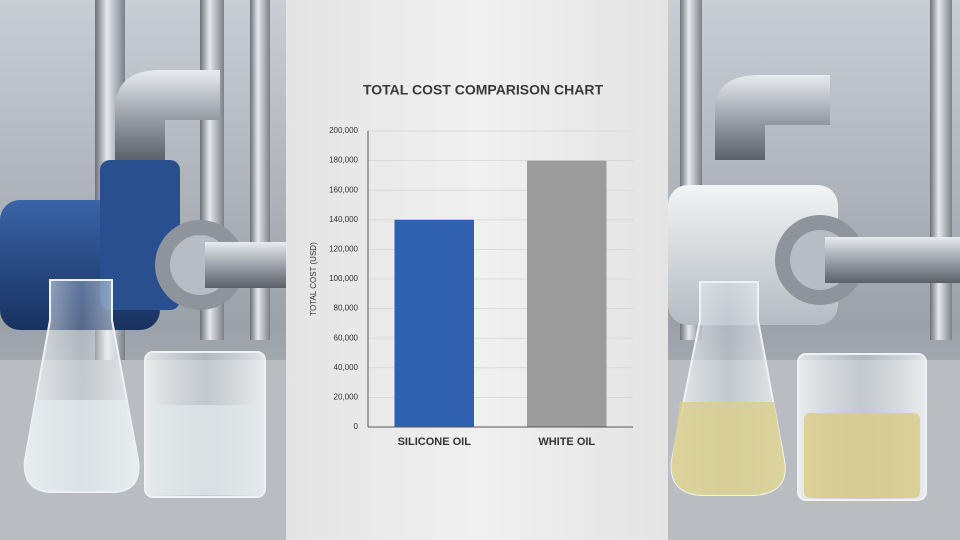 Image resolution: width=960 pixels, height=540 pixels. Describe the element at coordinates (343, 189) in the screenshot. I see `y-tick-label: 160,000` at that location.